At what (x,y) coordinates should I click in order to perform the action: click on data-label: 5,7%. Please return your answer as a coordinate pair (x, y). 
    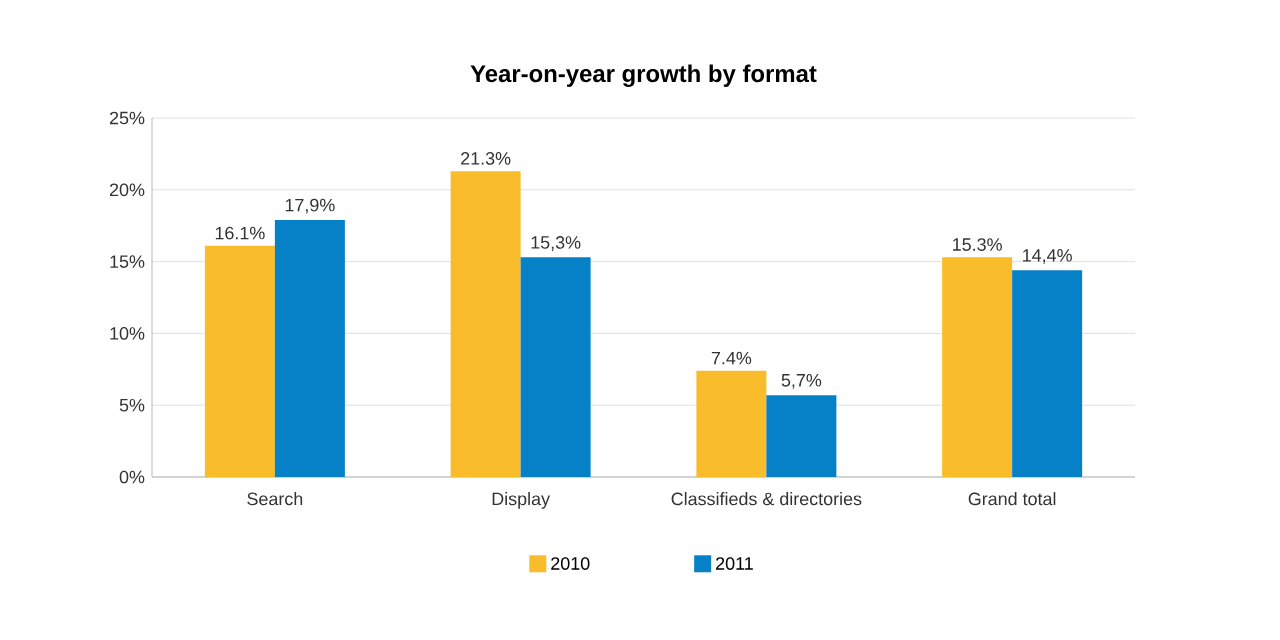
    Looking at the image, I should click on (801, 381).